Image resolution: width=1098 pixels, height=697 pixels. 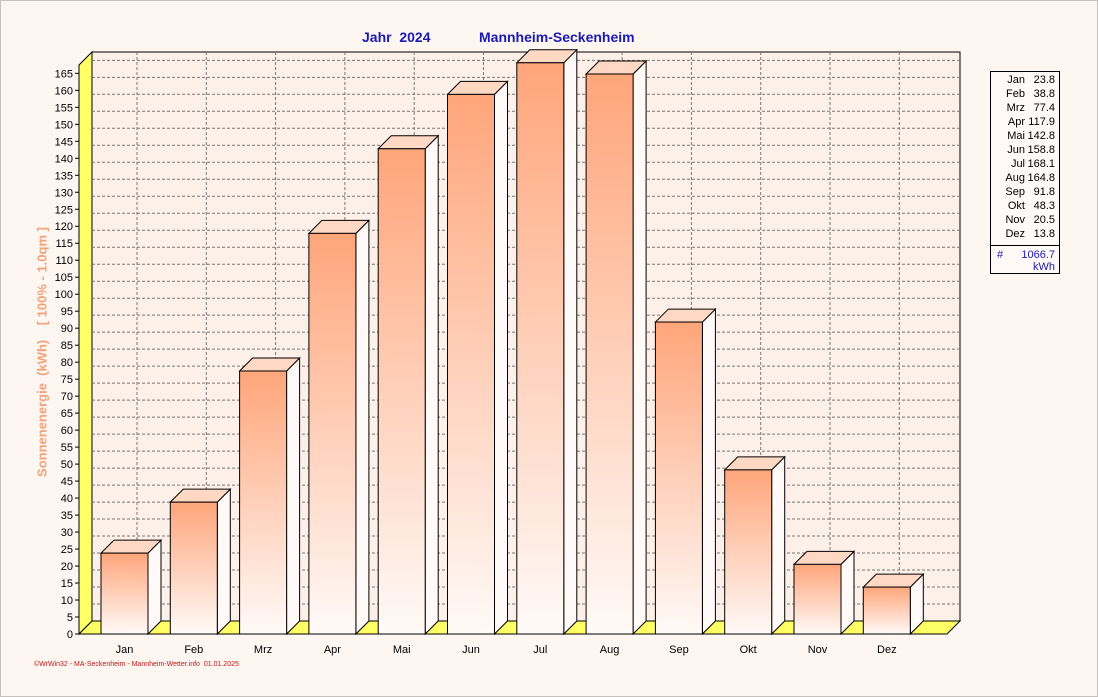 What do you see at coordinates (67, 516) in the screenshot?
I see `y-tick-label: 35` at bounding box center [67, 516].